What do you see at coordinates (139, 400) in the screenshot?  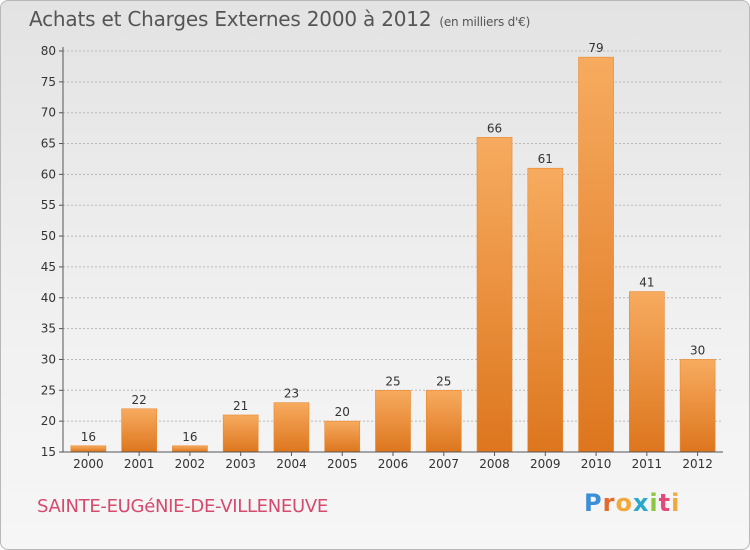 I see `bar-value-label: 22` at bounding box center [139, 400].